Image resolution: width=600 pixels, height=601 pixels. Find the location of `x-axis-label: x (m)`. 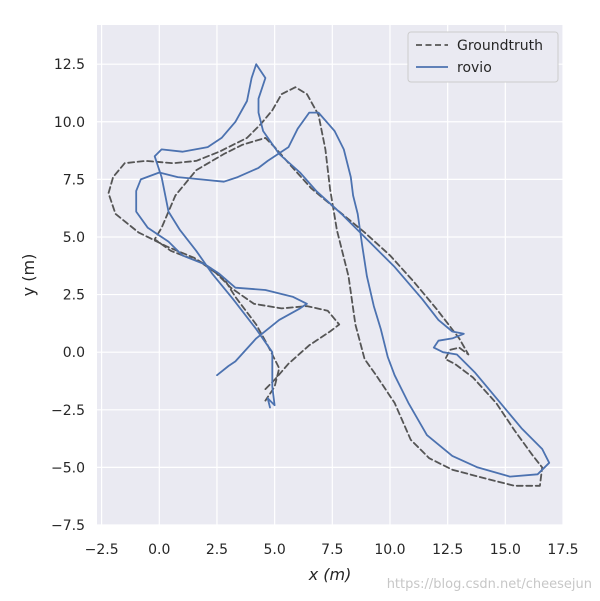

x-axis-label: x (m) is located at coordinates (330, 574).